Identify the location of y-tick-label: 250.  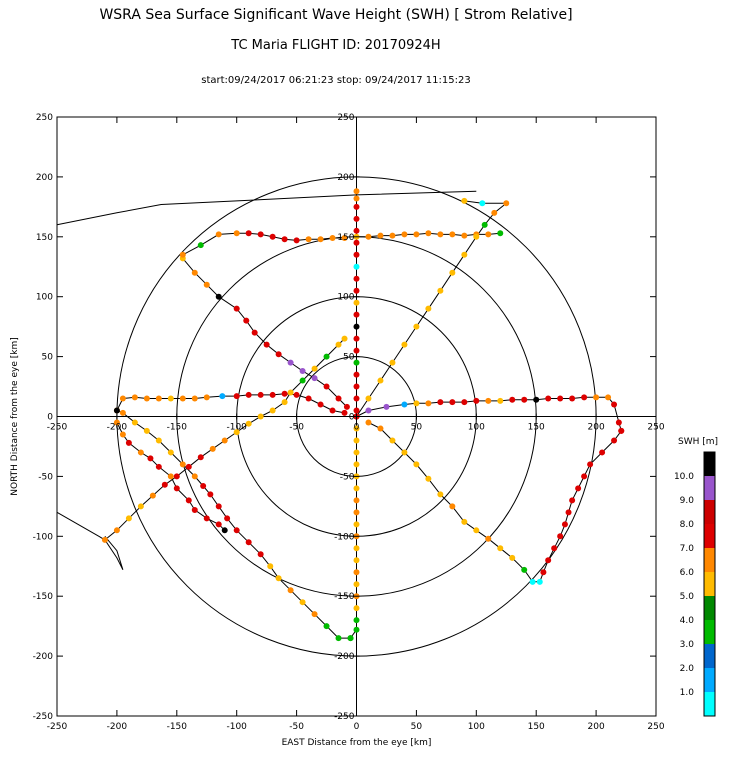
(44, 118).